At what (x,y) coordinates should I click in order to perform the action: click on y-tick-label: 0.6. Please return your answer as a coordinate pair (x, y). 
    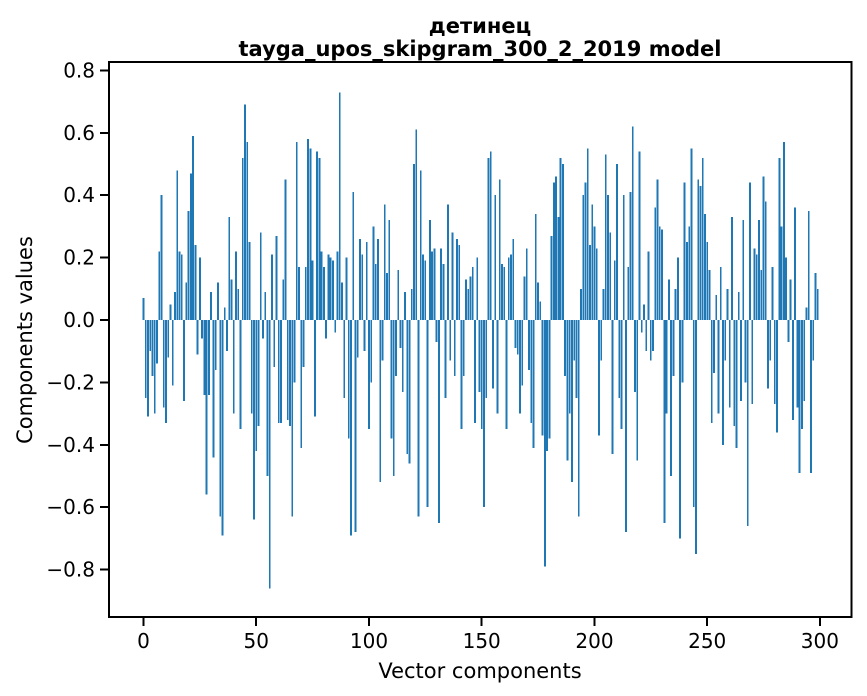
    Looking at the image, I should click on (79, 133).